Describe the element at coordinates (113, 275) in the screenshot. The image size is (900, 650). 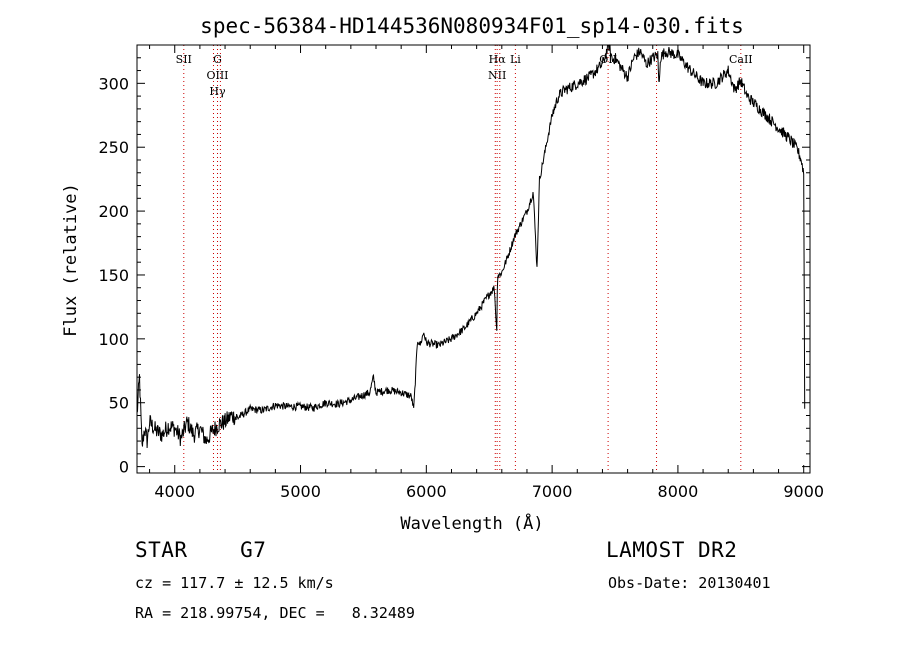
I see `y-tick-label: 150` at that location.